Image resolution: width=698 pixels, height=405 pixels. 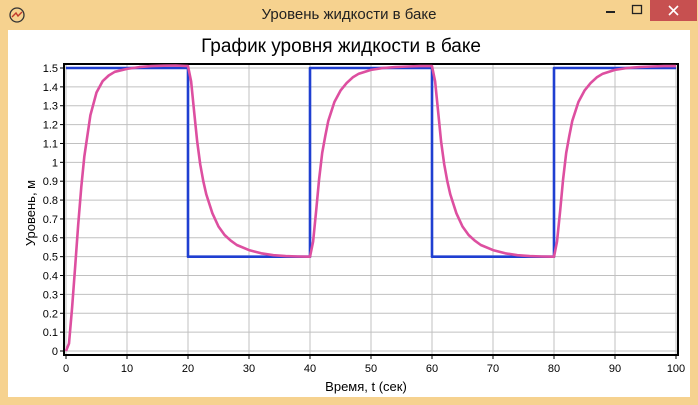 What do you see at coordinates (50, 144) in the screenshot?
I see `y-tick-label: 1.1` at bounding box center [50, 144].